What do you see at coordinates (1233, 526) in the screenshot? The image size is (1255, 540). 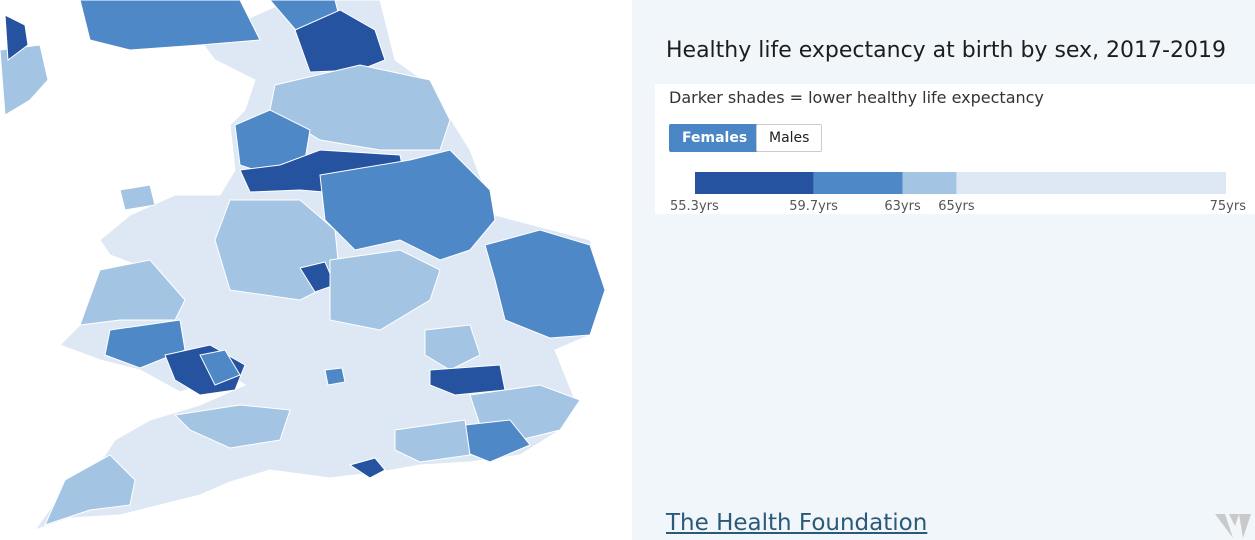 I see `logo` at bounding box center [1233, 526].